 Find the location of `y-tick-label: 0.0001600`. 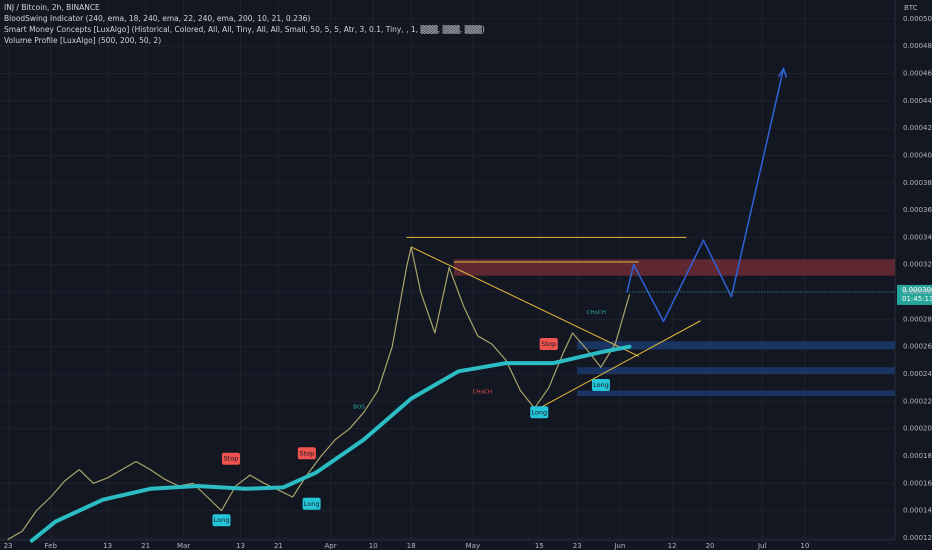

y-tick-label: 0.0001600 is located at coordinates (917, 483).